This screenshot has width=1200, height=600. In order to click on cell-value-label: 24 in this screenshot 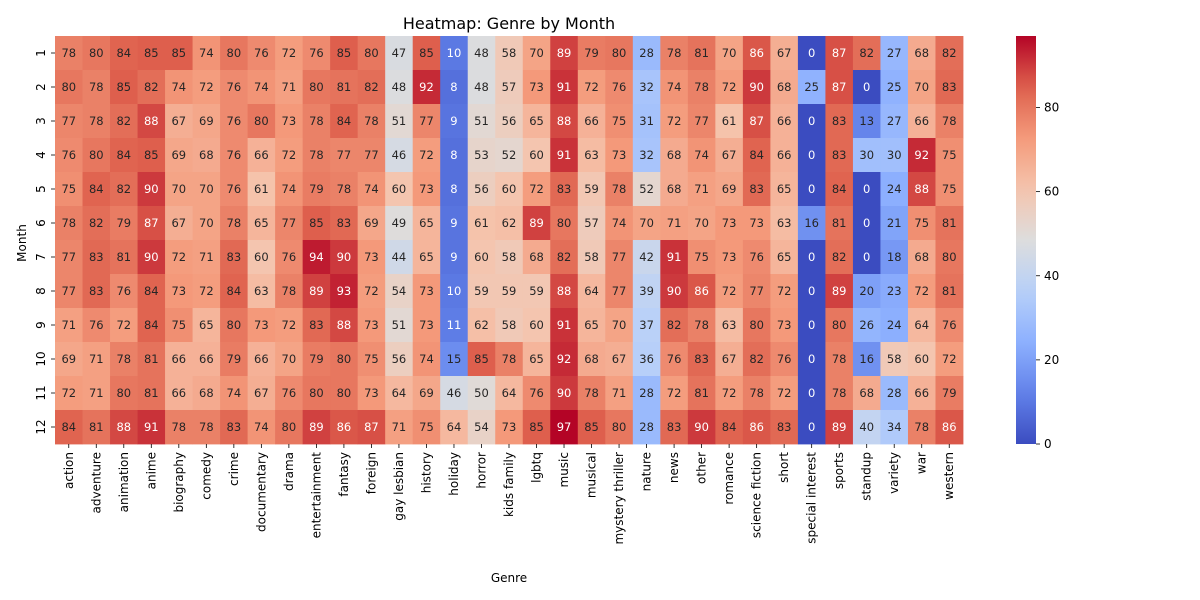, I will do `click(894, 325)`.